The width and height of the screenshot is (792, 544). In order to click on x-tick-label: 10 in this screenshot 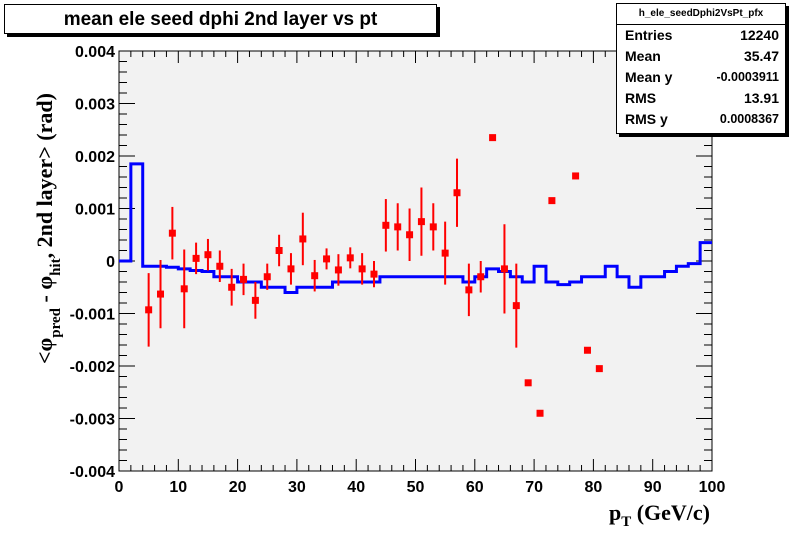, I will do `click(178, 487)`.